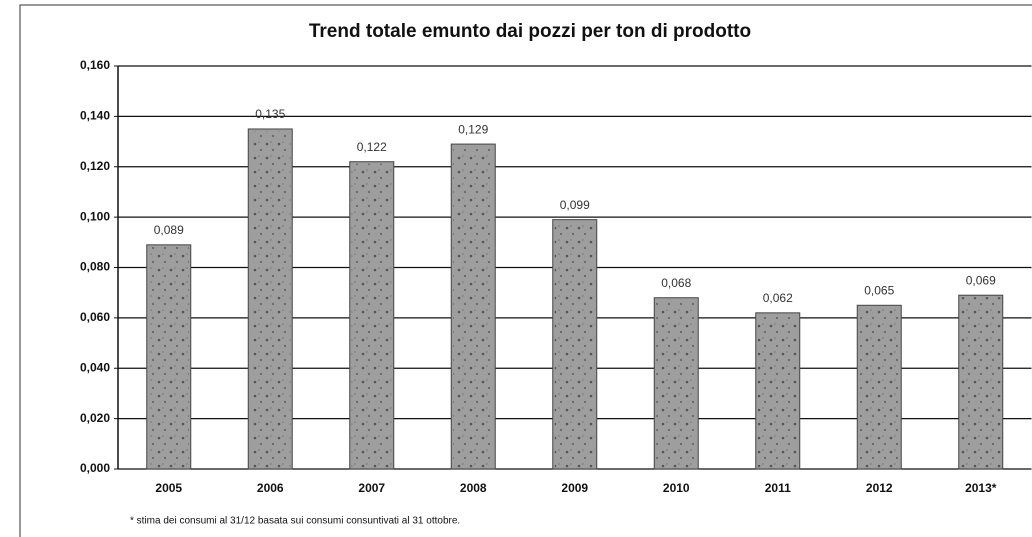 The image size is (1032, 537). What do you see at coordinates (95, 166) in the screenshot?
I see `y-tick-label: 0,120` at bounding box center [95, 166].